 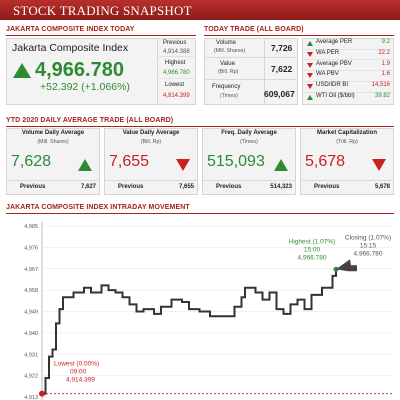 What do you see at coordinates (200, 213) in the screenshot?
I see `intraday-section-underline` at bounding box center [200, 213].